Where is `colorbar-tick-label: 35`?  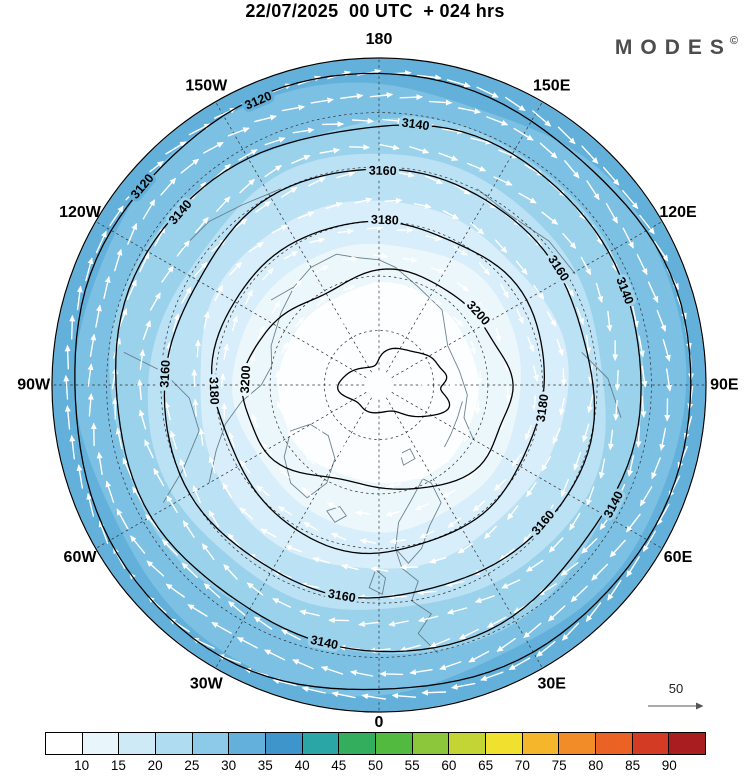 colorbar-tick-label: 35 is located at coordinates (265, 765).